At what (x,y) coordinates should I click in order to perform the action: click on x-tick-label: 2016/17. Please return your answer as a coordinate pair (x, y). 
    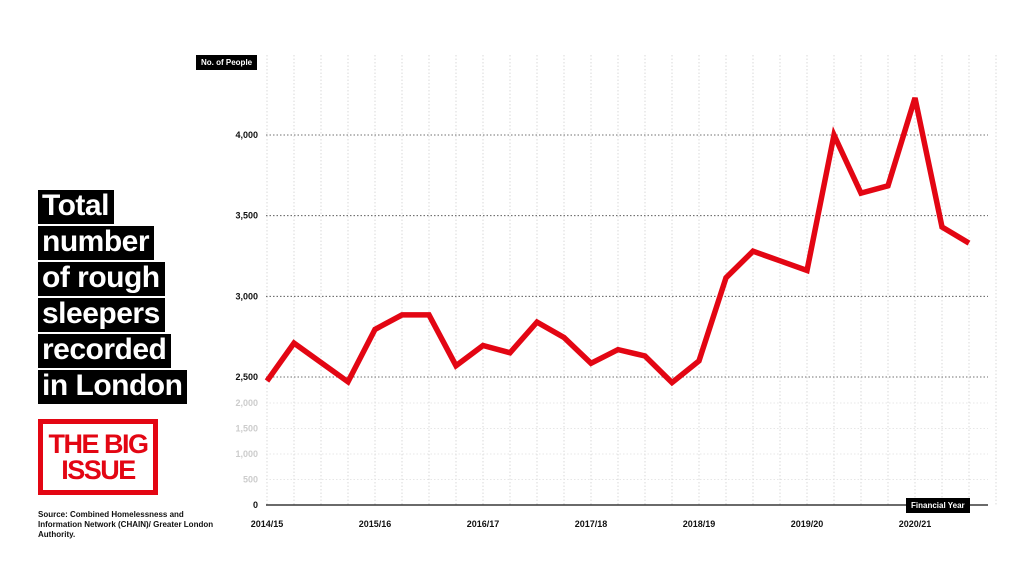
    Looking at the image, I should click on (483, 524).